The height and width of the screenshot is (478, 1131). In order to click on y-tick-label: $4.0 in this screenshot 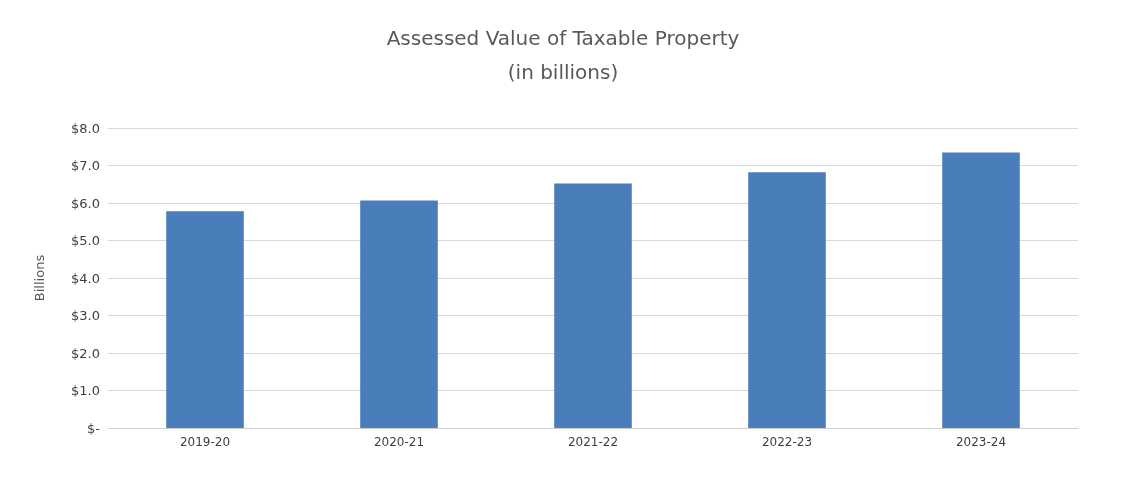, I will do `click(85, 278)`.